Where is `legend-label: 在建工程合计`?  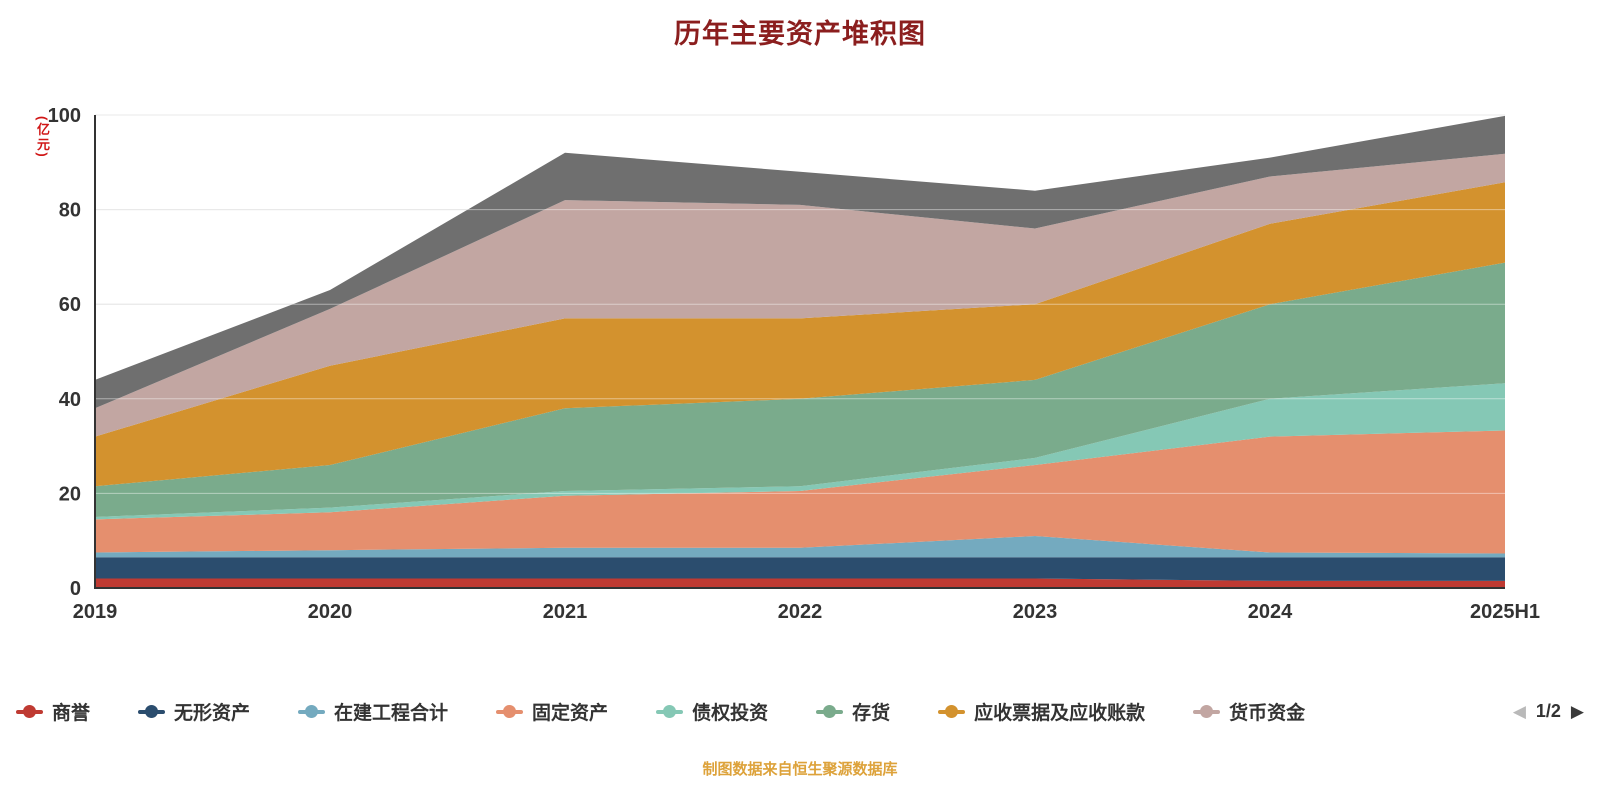 legend-label: 在建工程合计 is located at coordinates (391, 713).